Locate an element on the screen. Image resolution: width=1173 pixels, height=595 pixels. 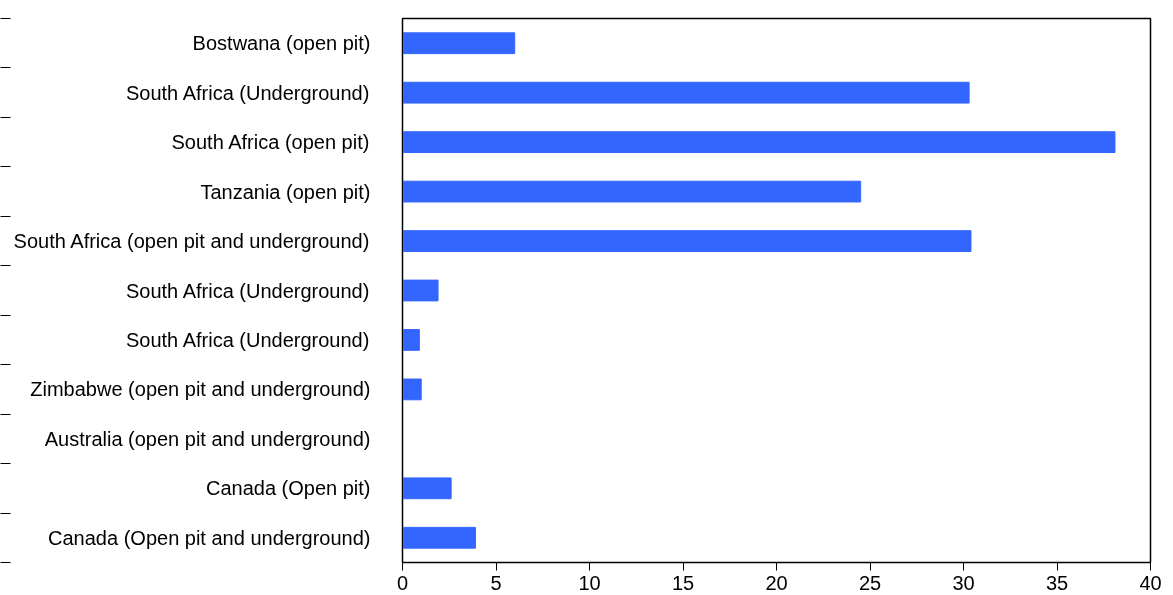
x-tick-label: 30 is located at coordinates (963, 582).